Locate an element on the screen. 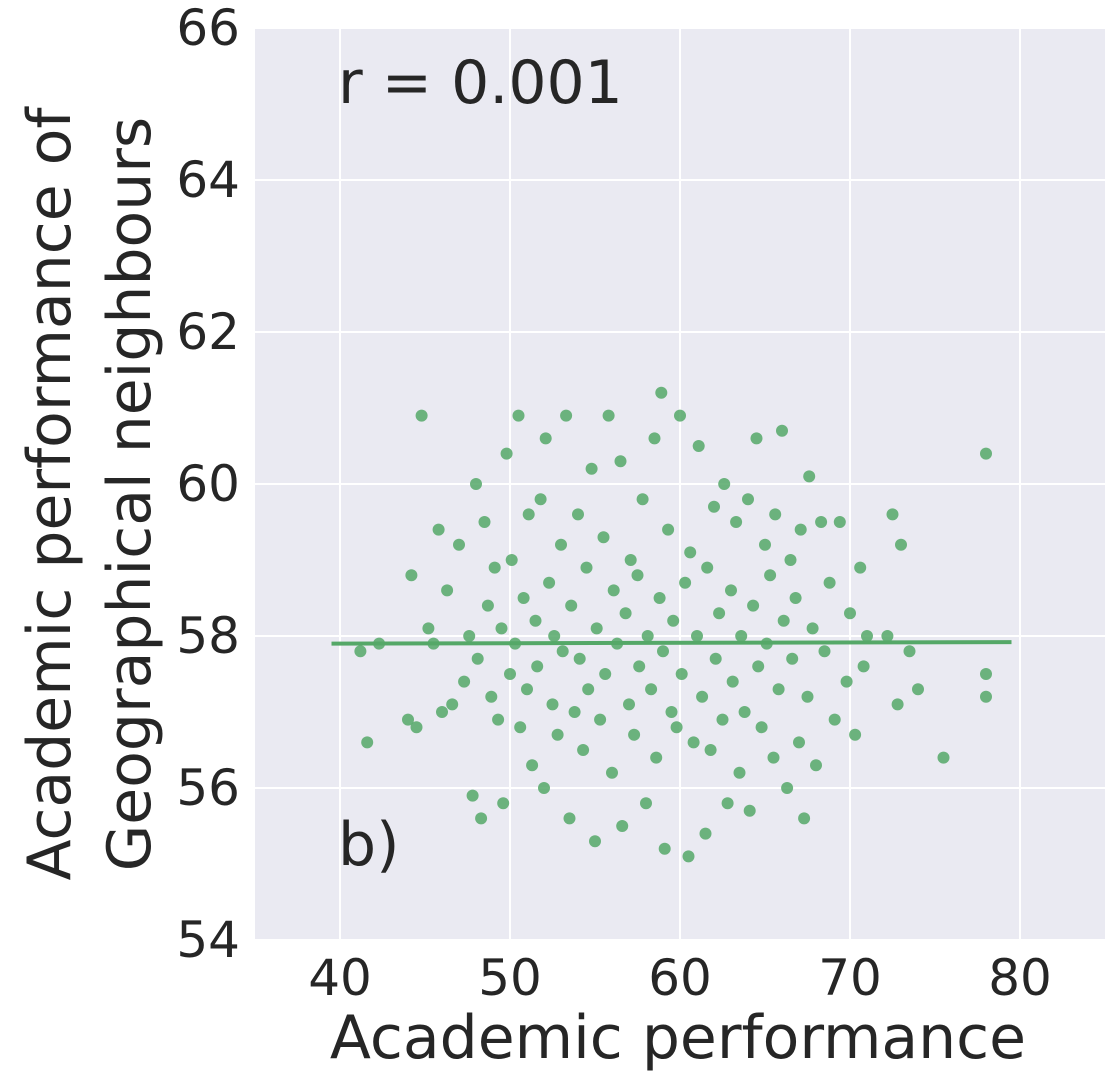  x-tick-label: 60 is located at coordinates (680, 978).